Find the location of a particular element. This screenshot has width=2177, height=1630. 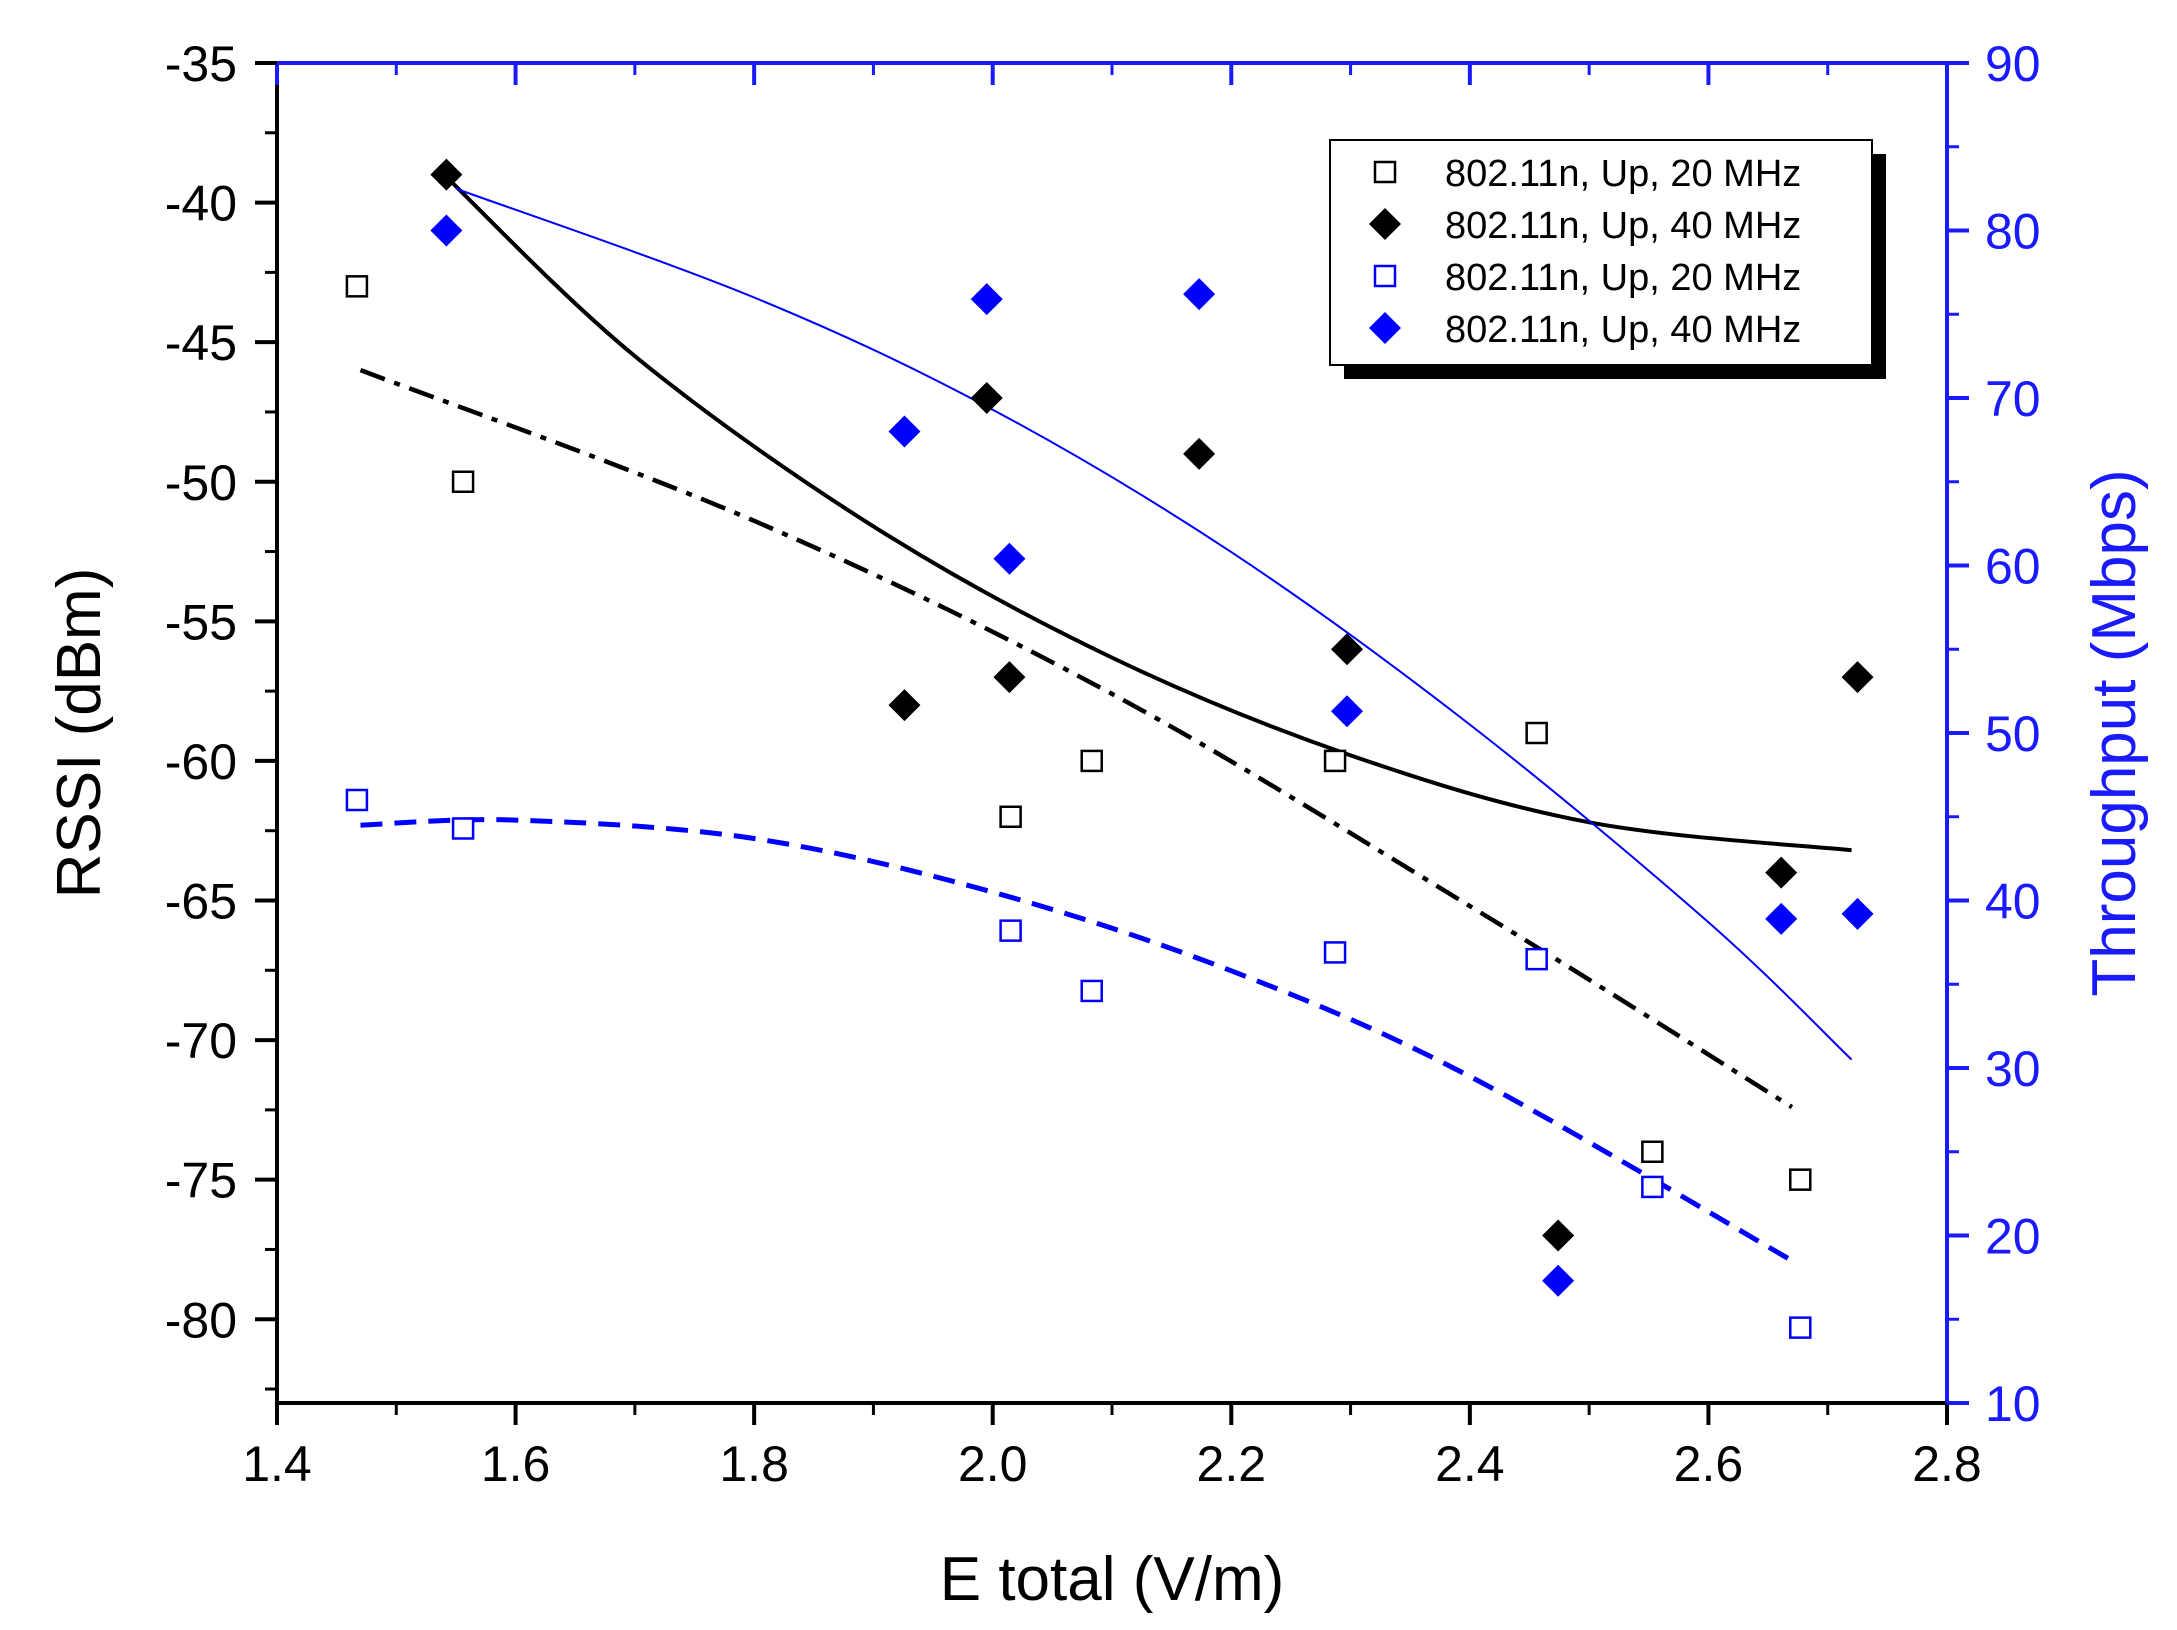

y-left-tick-label: -50 is located at coordinates (201, 483).